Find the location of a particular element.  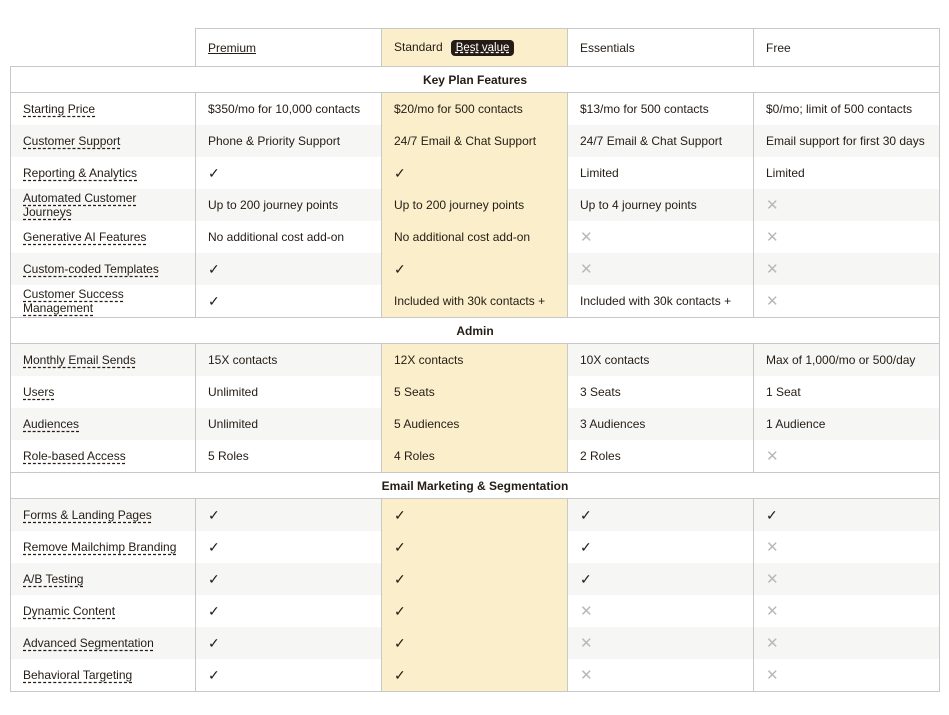

feature-cell: Dynamic Content is located at coordinates (103, 611).